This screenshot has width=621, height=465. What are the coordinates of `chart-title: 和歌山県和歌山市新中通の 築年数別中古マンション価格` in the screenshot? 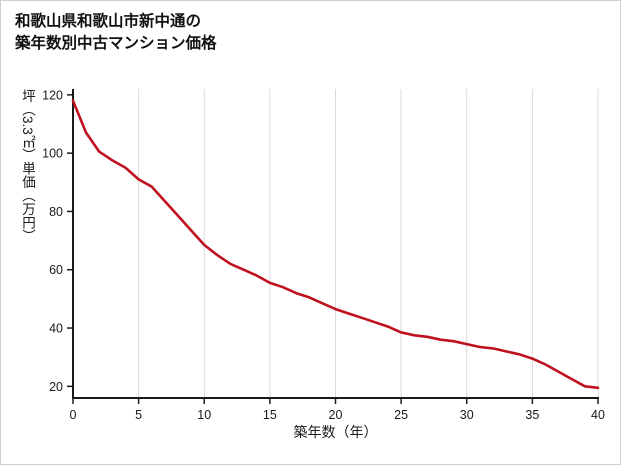 It's located at (116, 33).